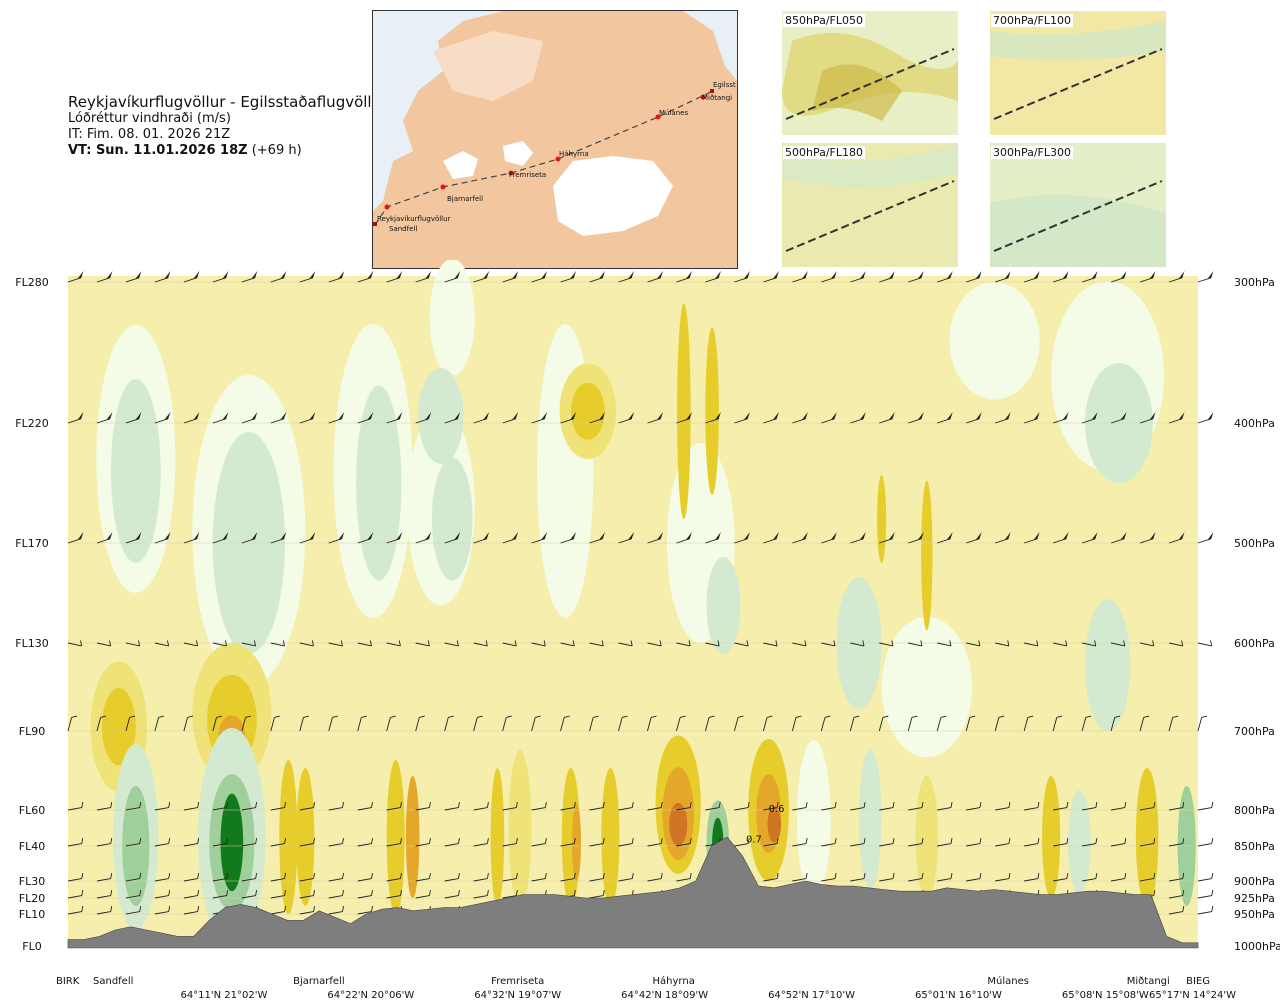 This screenshot has height=1005, width=1280. Describe the element at coordinates (824, 20) in the screenshot. I see `level-map-label: 850hPa/FL050` at that location.